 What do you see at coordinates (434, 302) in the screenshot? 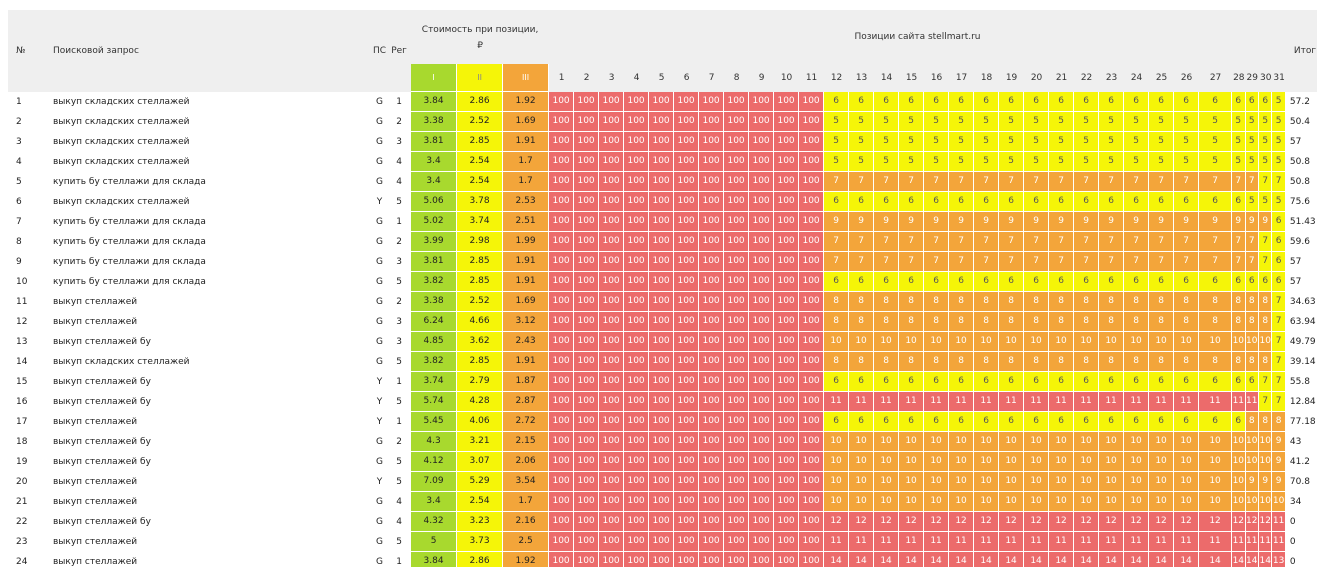
I see `row-cost-level-1: 3.38` at bounding box center [434, 302].